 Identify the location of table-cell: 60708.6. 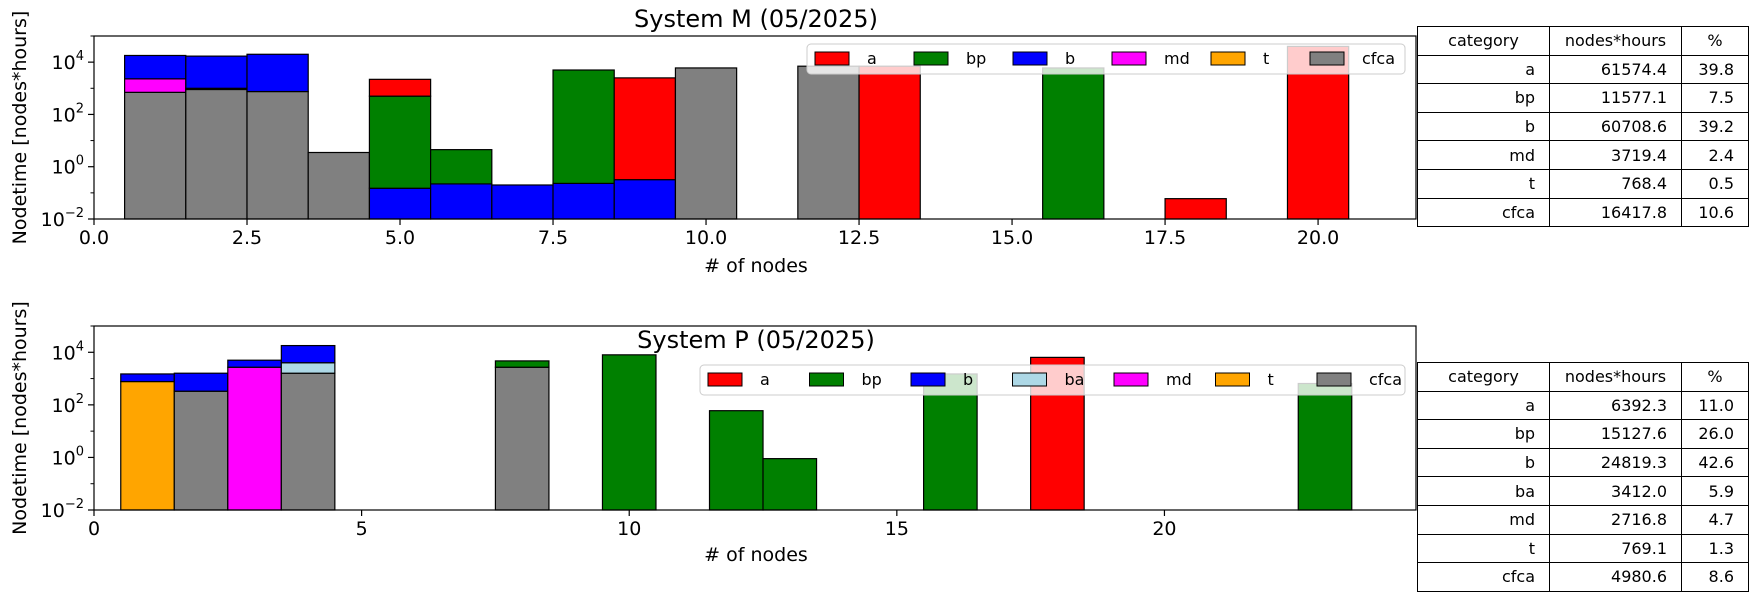
(1615, 126).